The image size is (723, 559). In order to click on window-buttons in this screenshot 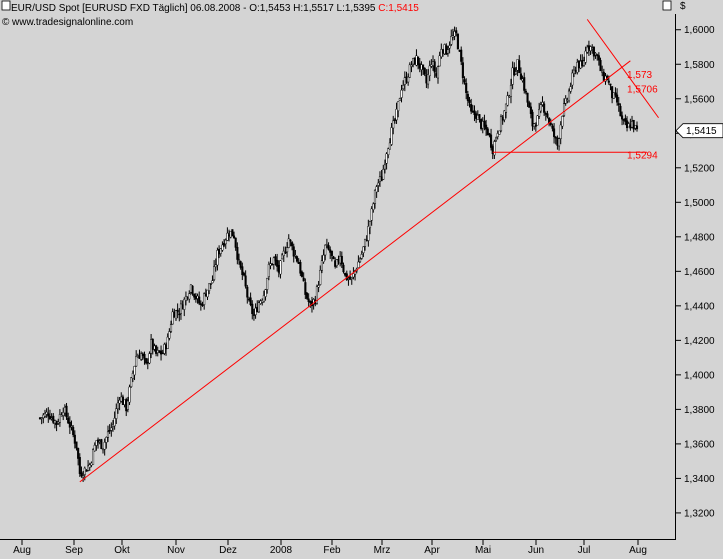, I will do `click(336, 5)`.